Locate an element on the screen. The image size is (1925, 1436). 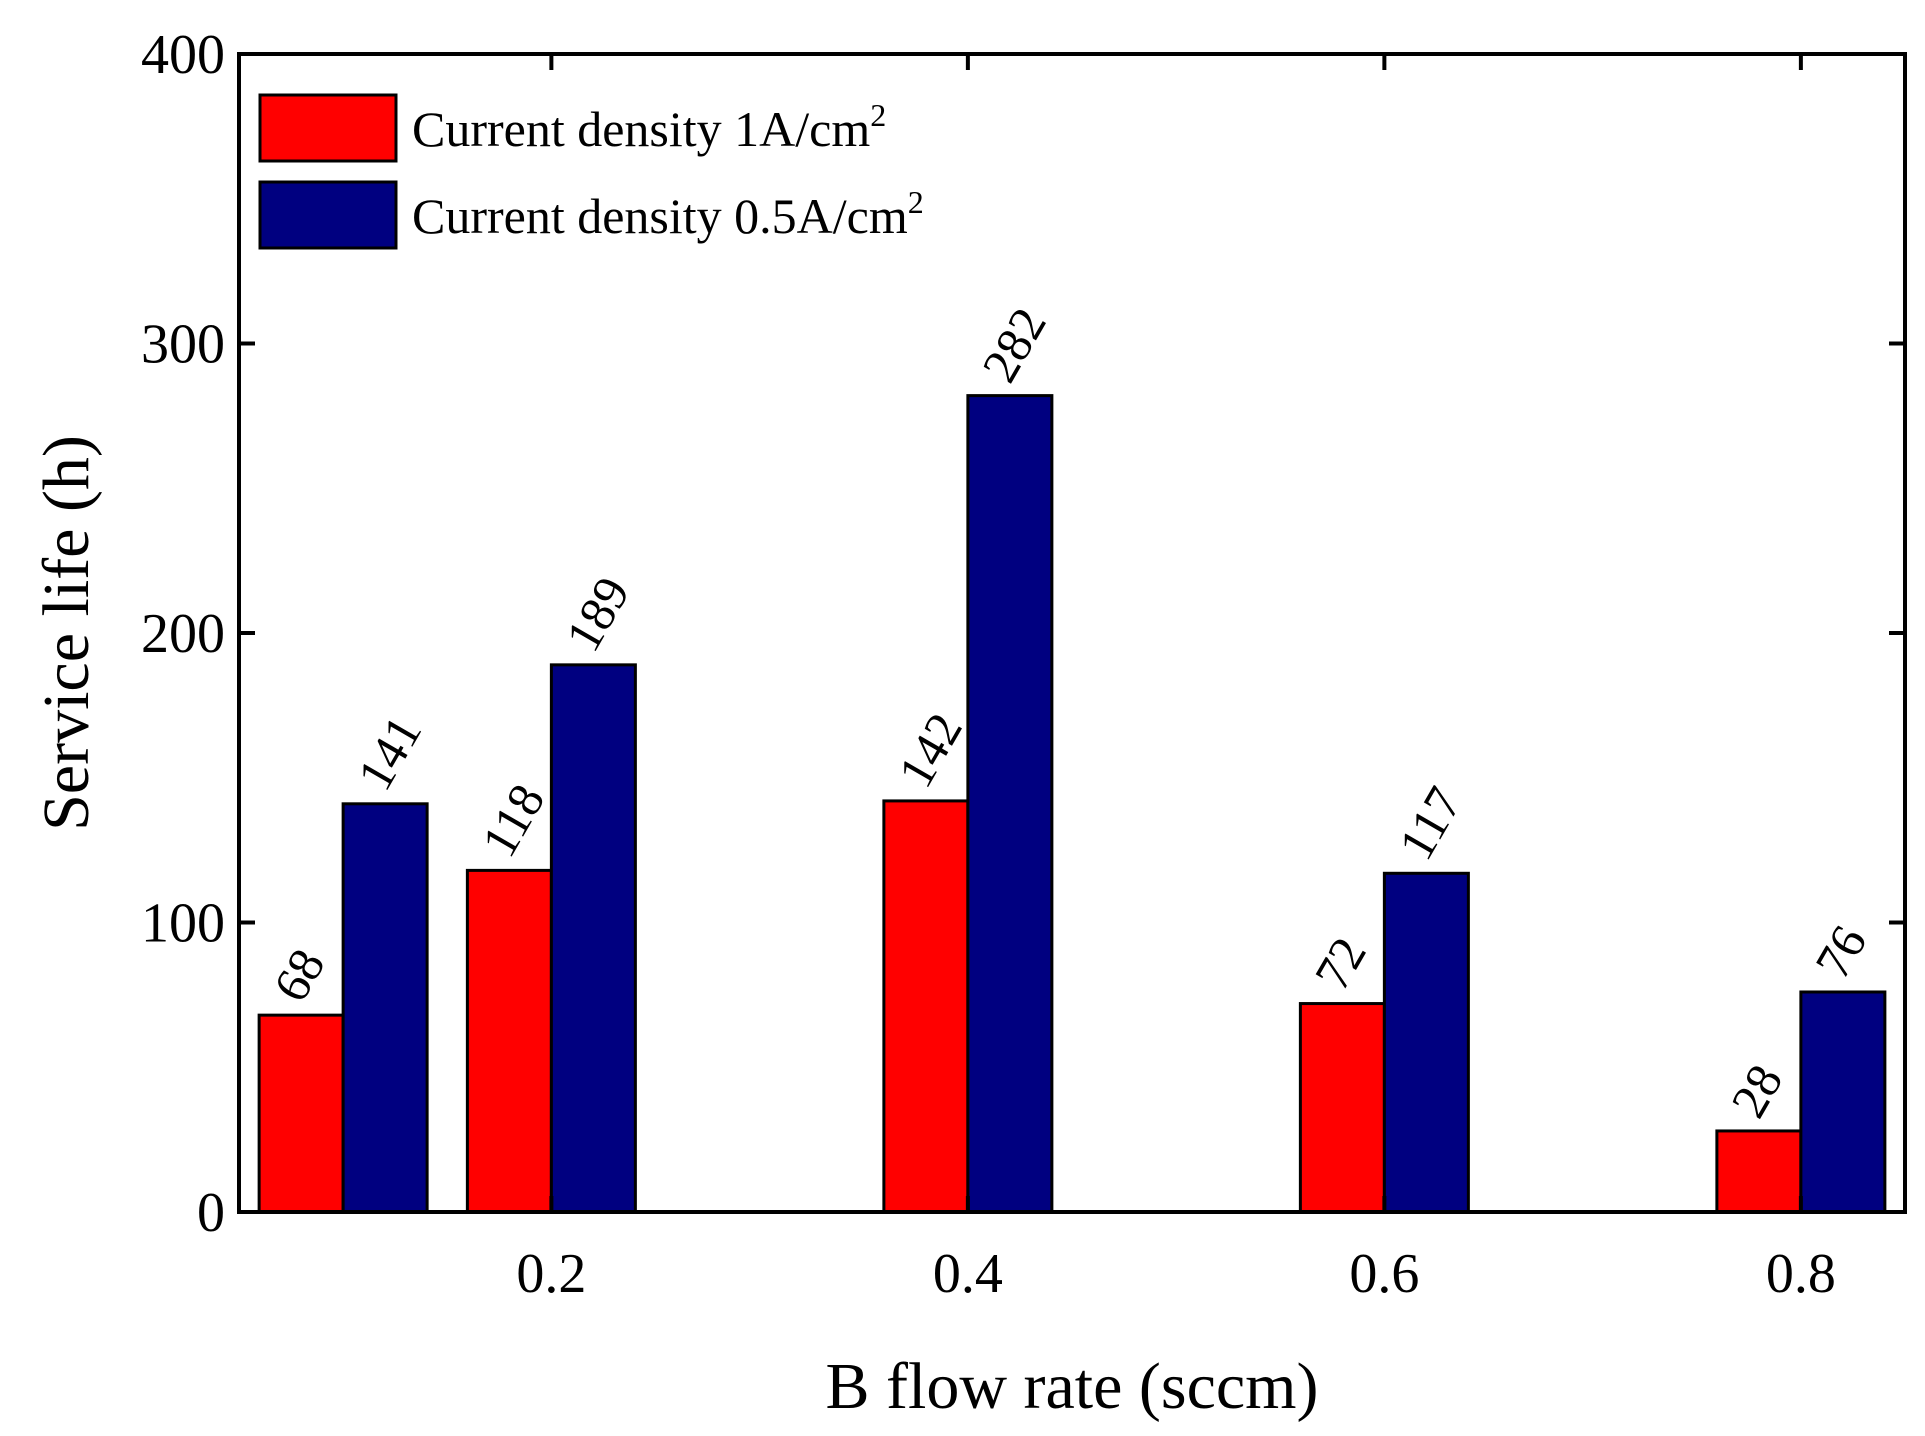
data-label-series-2-cat-0.1: 141 is located at coordinates (389, 752).